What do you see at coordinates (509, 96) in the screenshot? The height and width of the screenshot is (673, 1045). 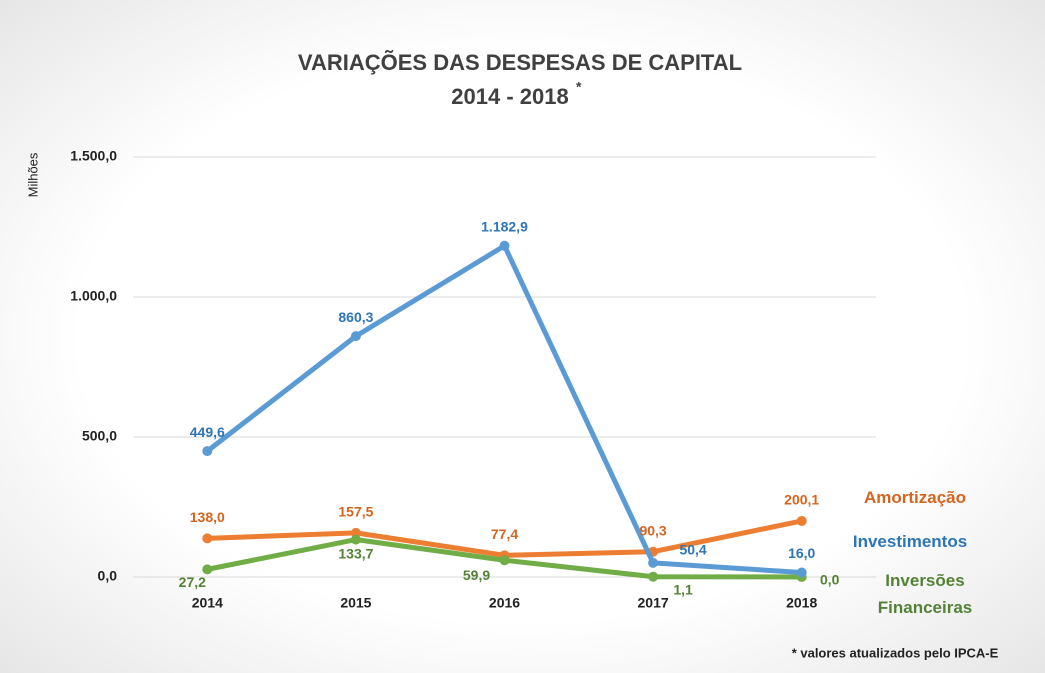 I see `chart-subtitle: 2014 - 2018` at bounding box center [509, 96].